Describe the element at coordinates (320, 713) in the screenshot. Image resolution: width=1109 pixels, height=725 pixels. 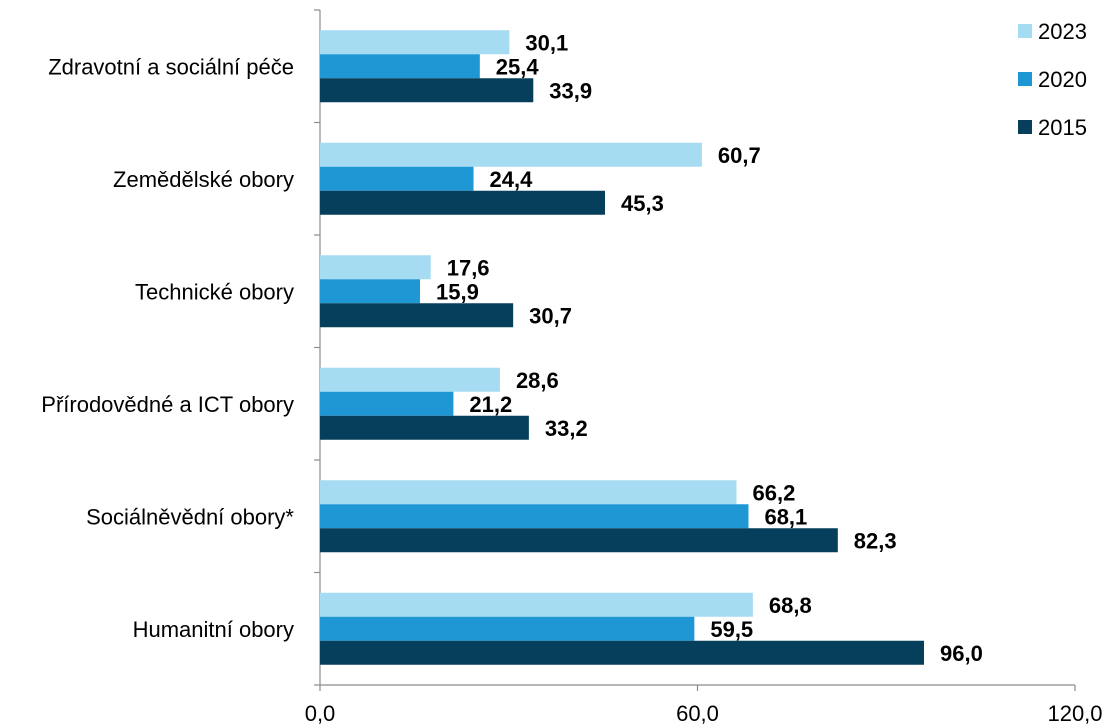
I see `x-tick-label: 0,0` at that location.